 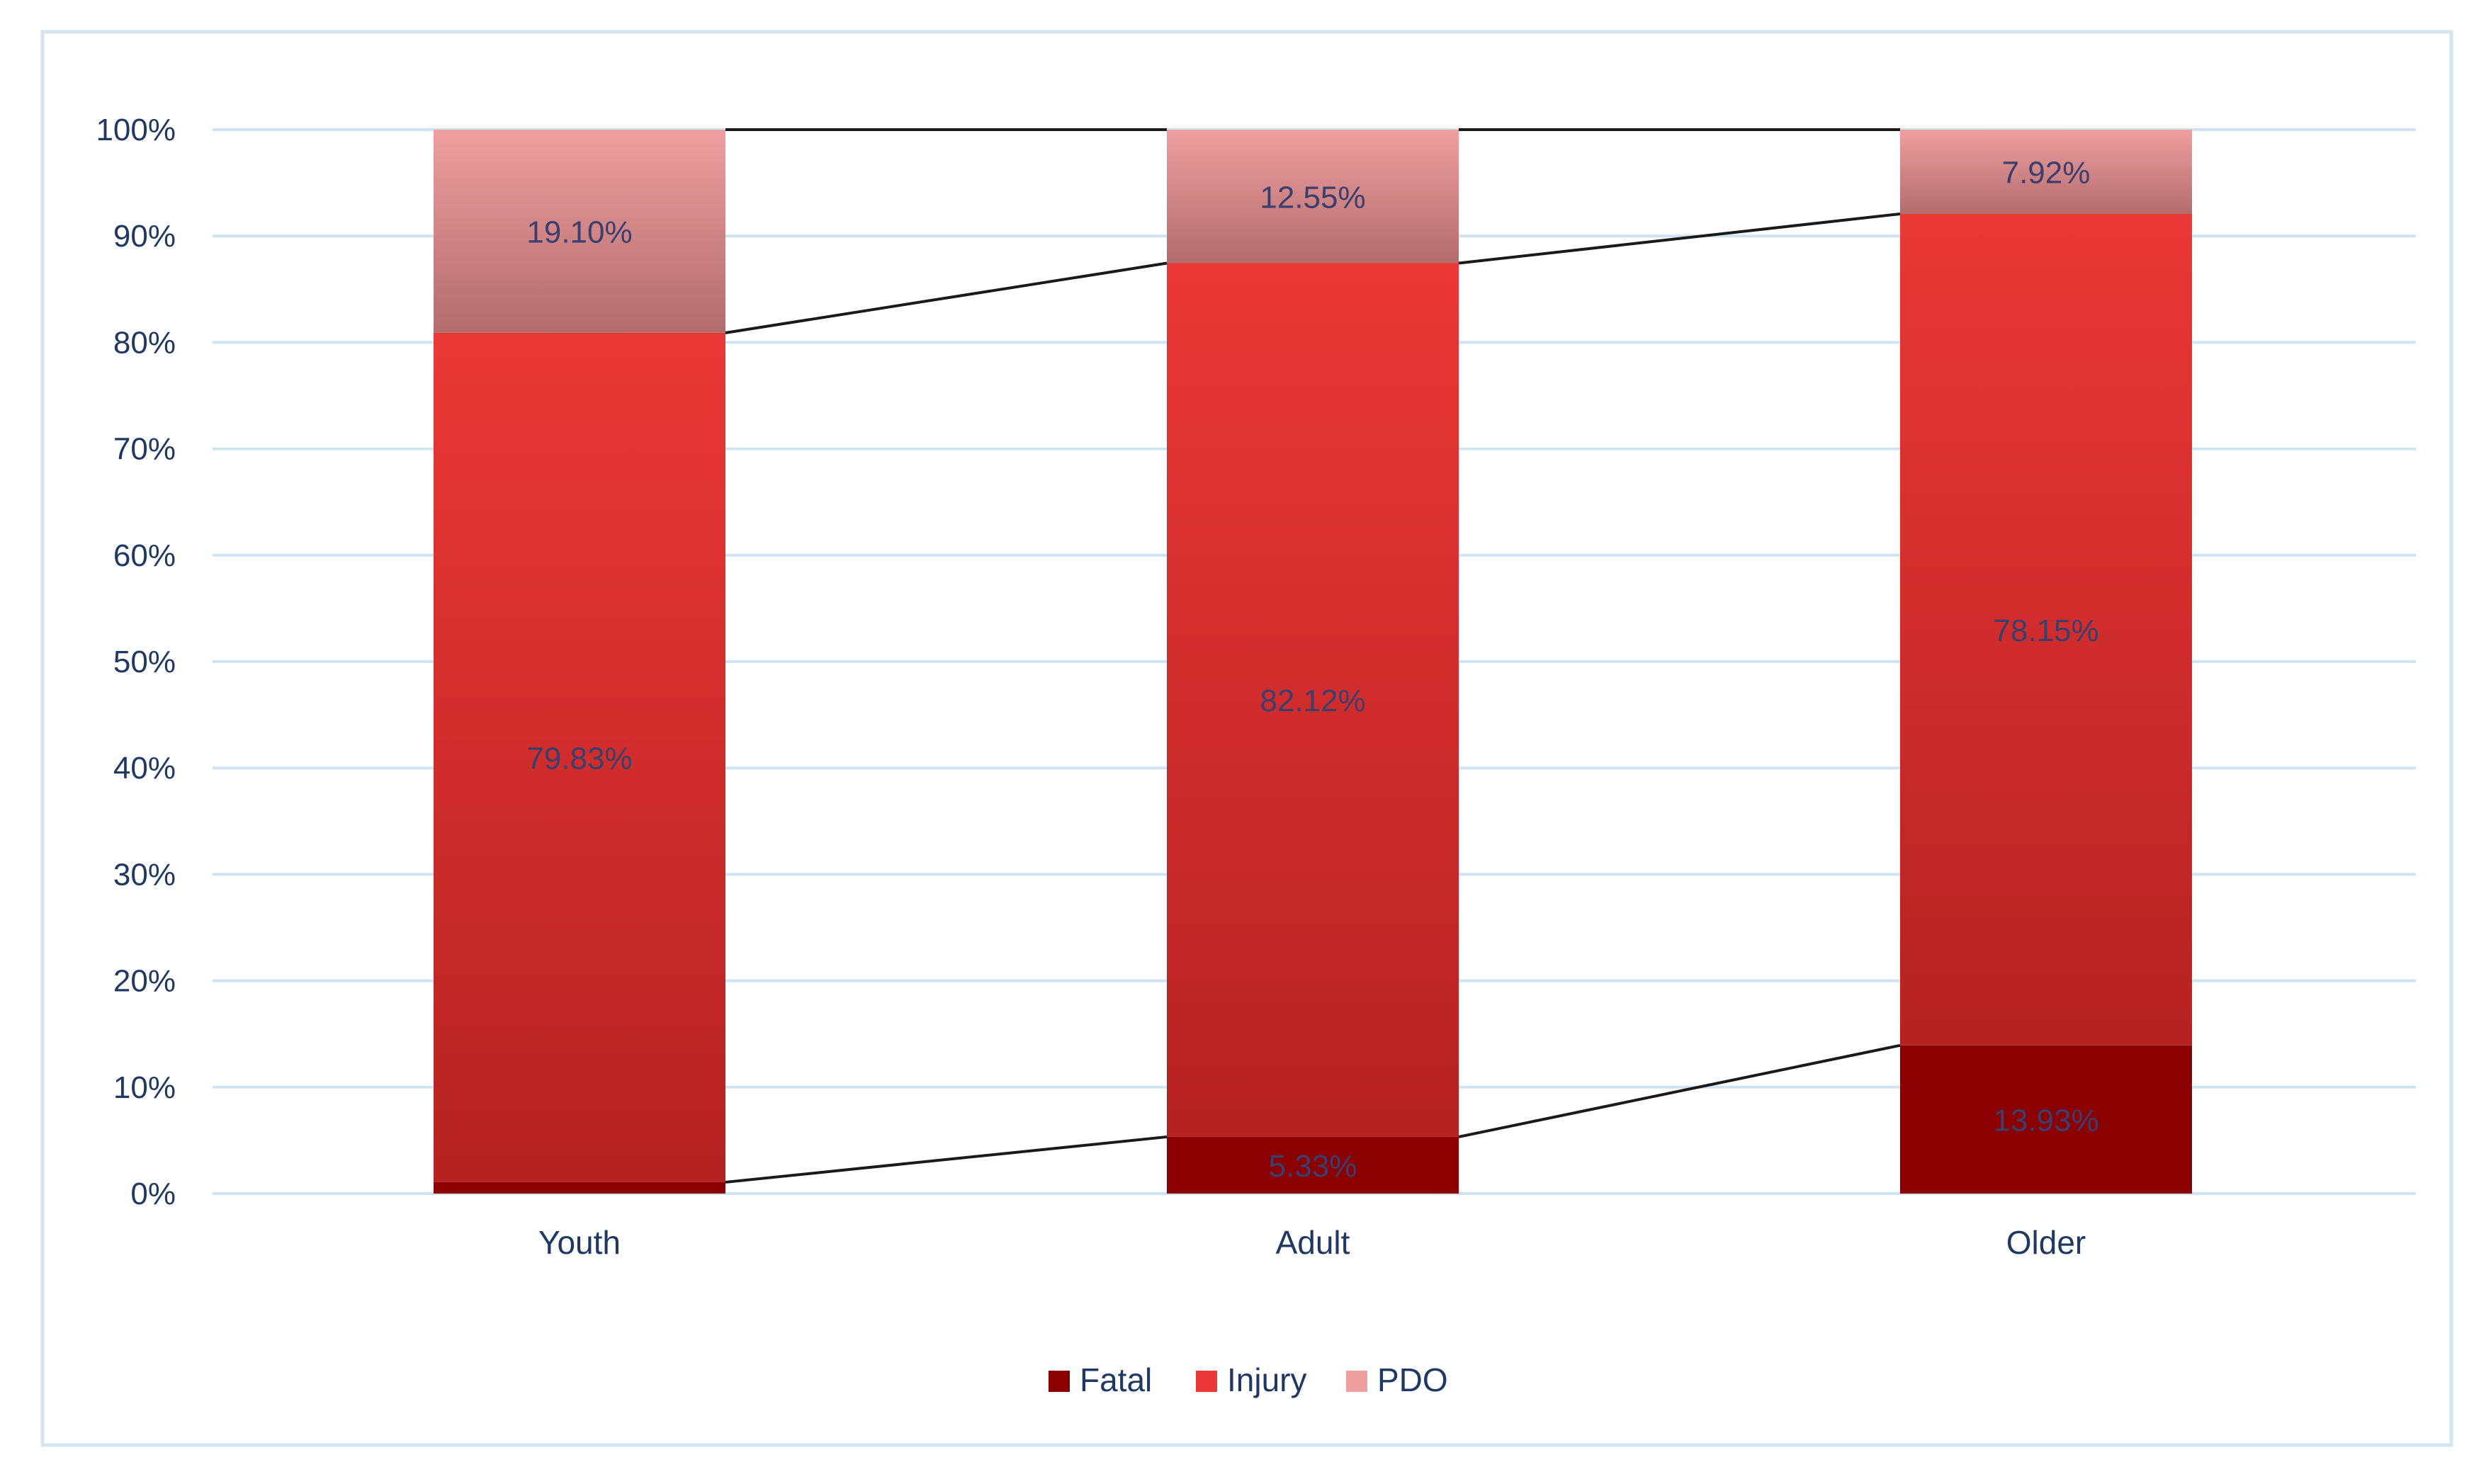 I want to click on legend-swatch-injury, so click(x=1206, y=1381).